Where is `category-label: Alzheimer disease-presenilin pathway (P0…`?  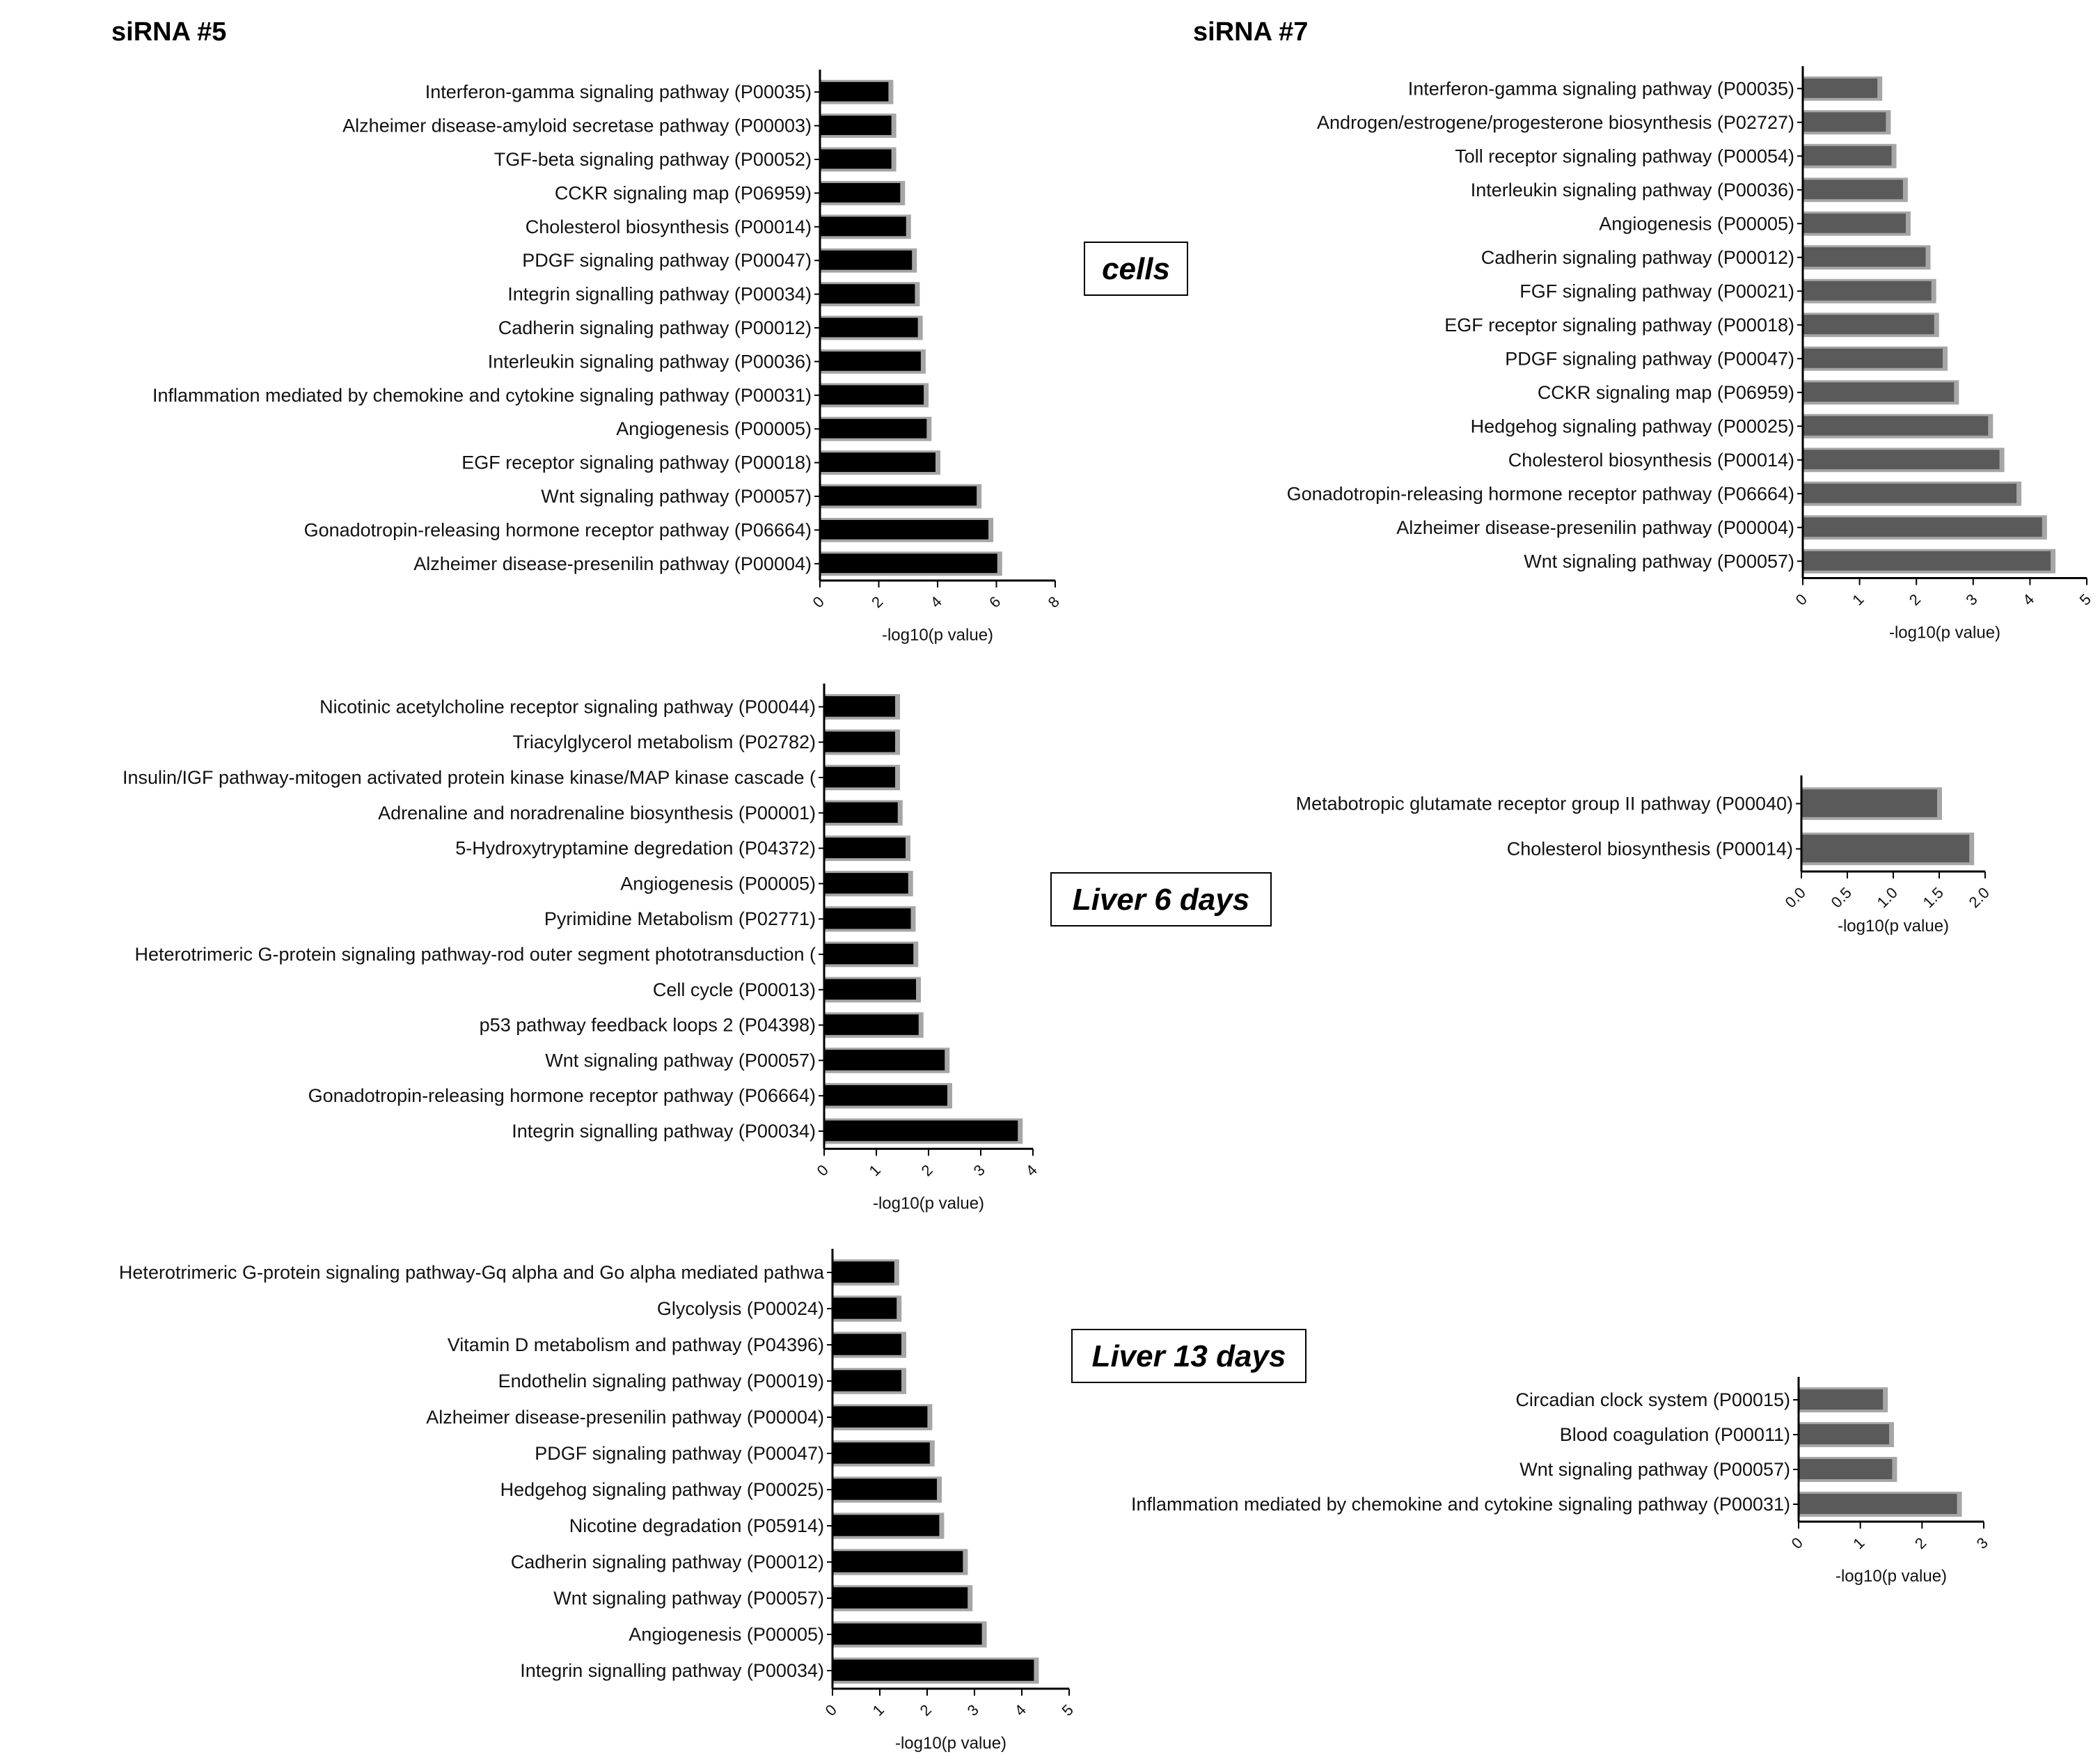
category-label: Alzheimer disease-presenilin pathway (P0… is located at coordinates (625, 1417).